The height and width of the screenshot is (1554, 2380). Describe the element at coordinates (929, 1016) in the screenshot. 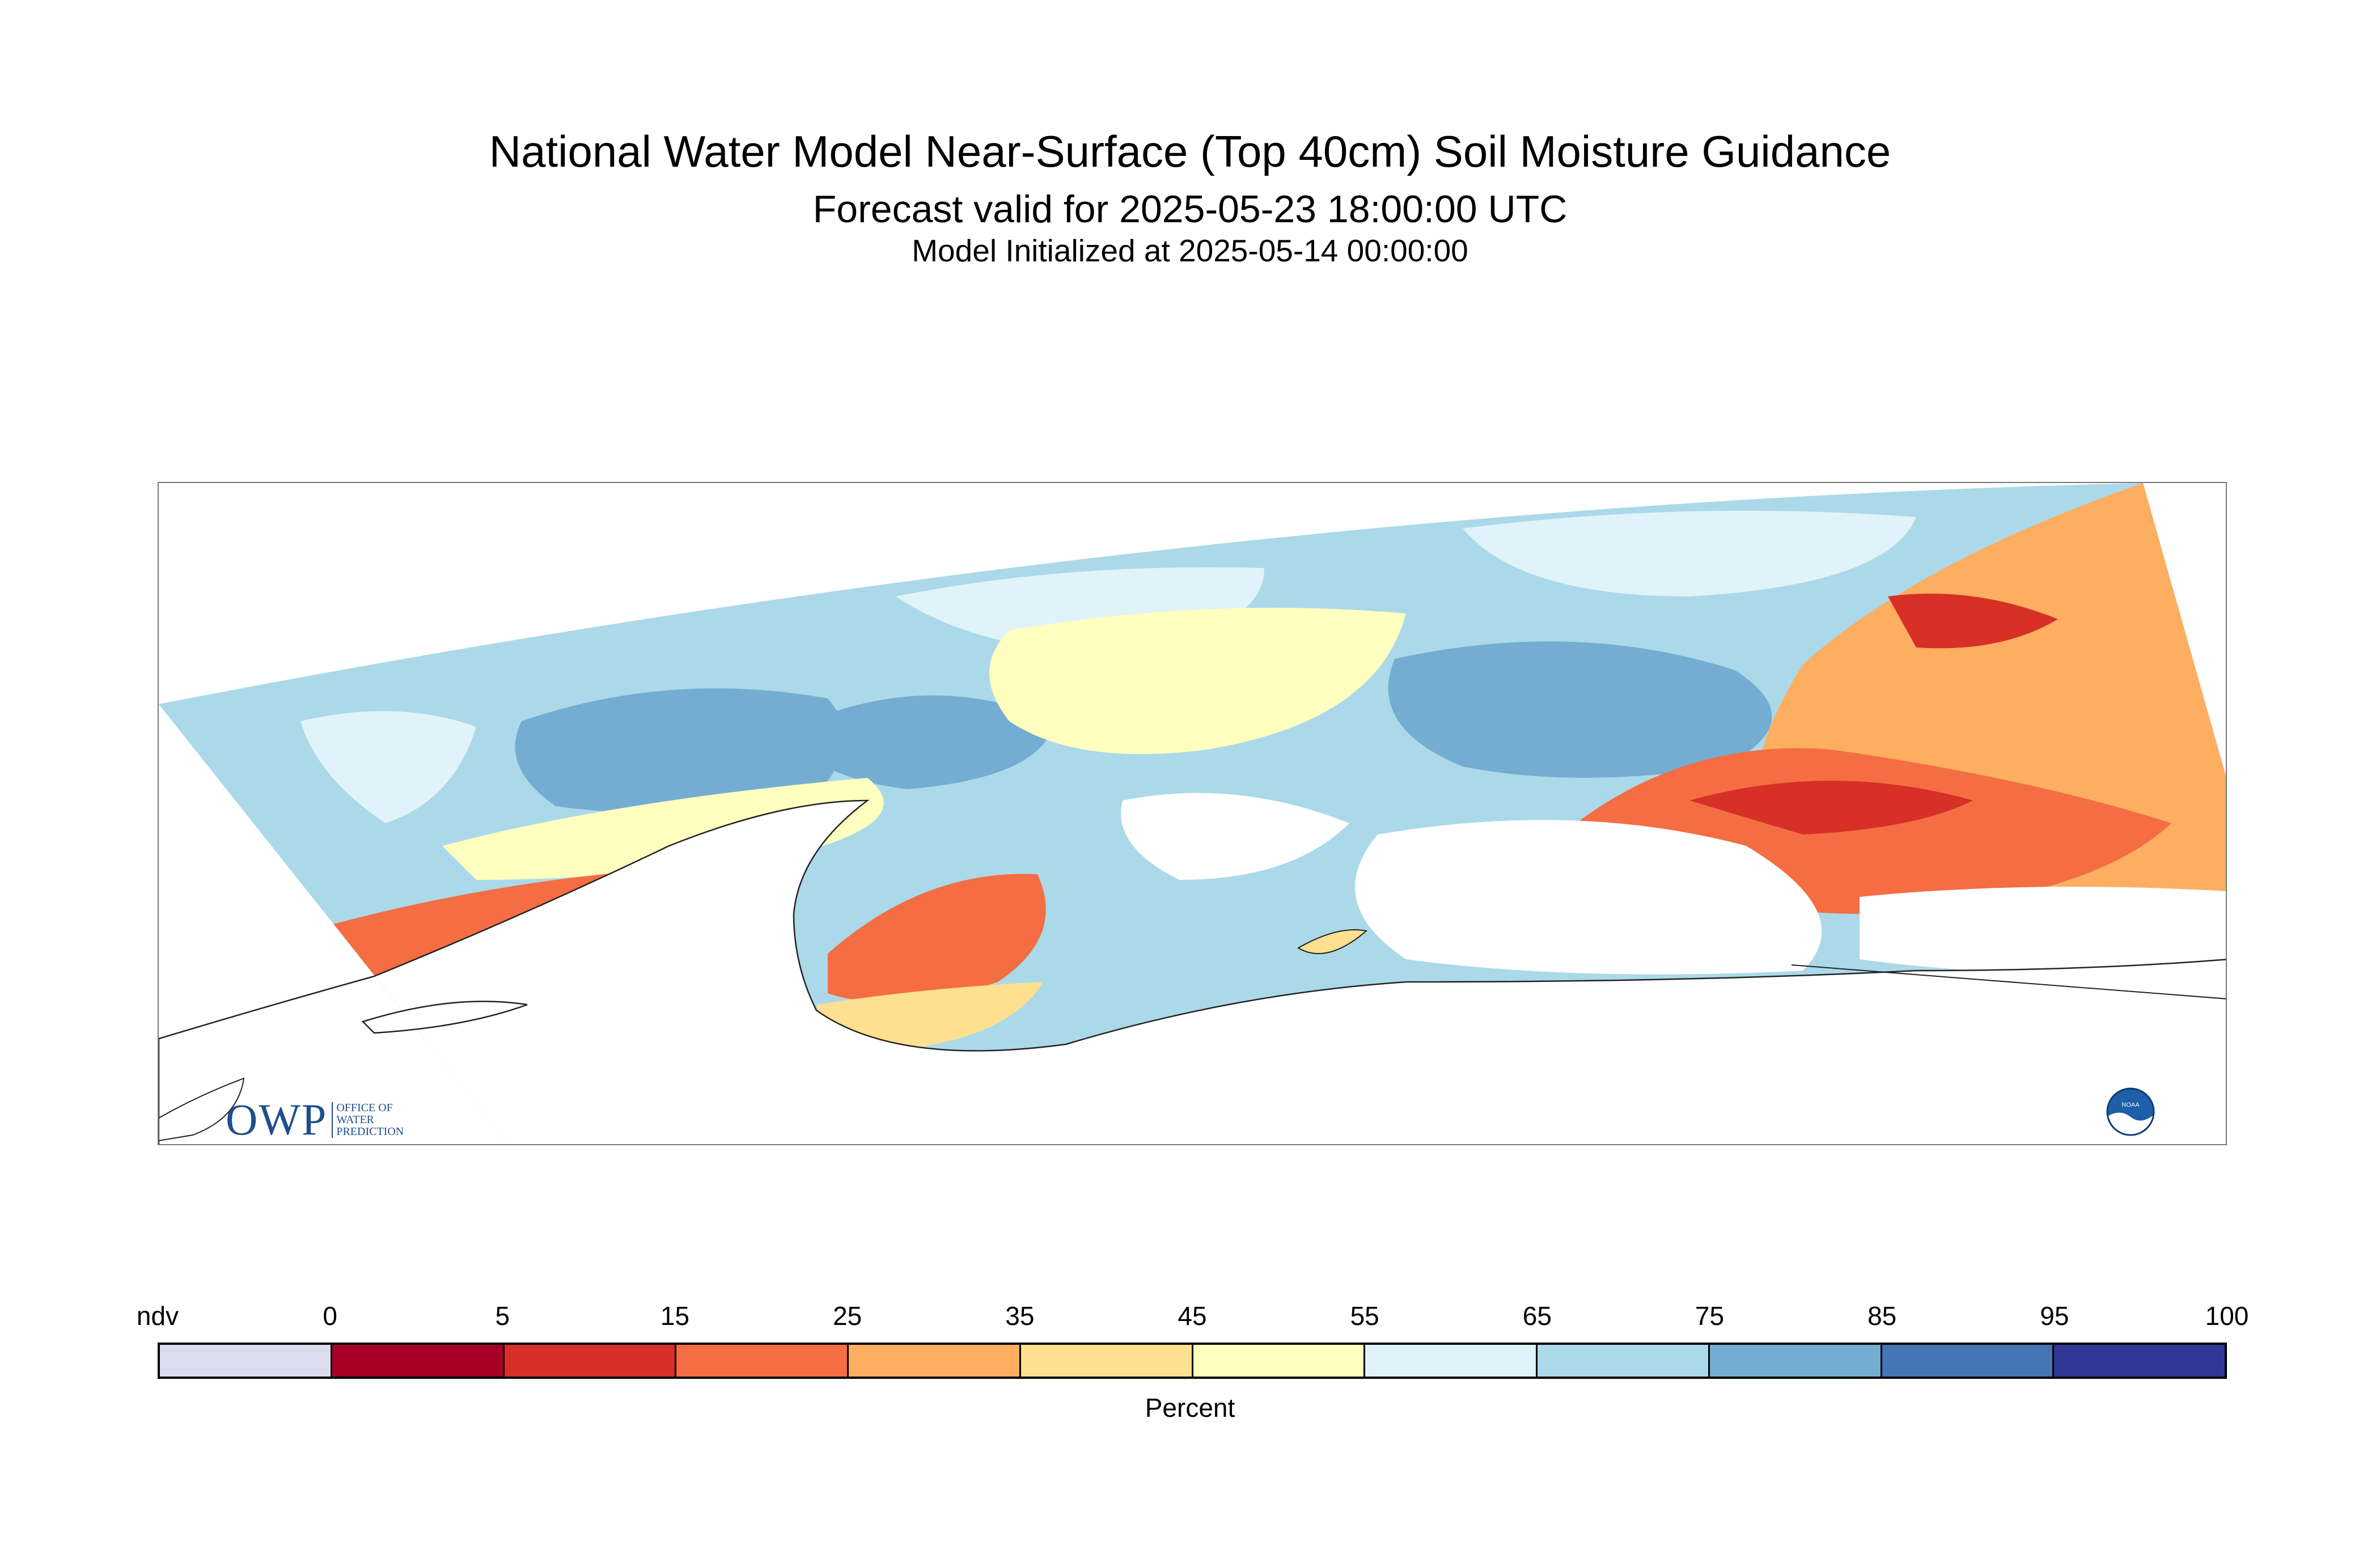

I see `moisture-35-45-region` at that location.